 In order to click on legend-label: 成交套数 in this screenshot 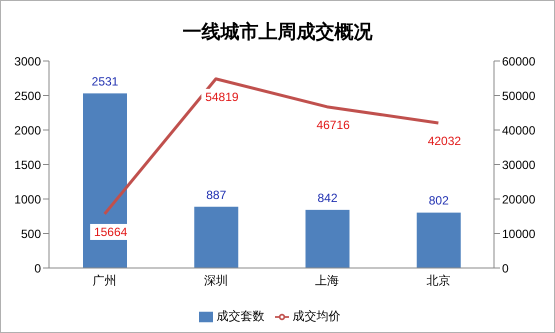, I will do `click(240, 316)`.